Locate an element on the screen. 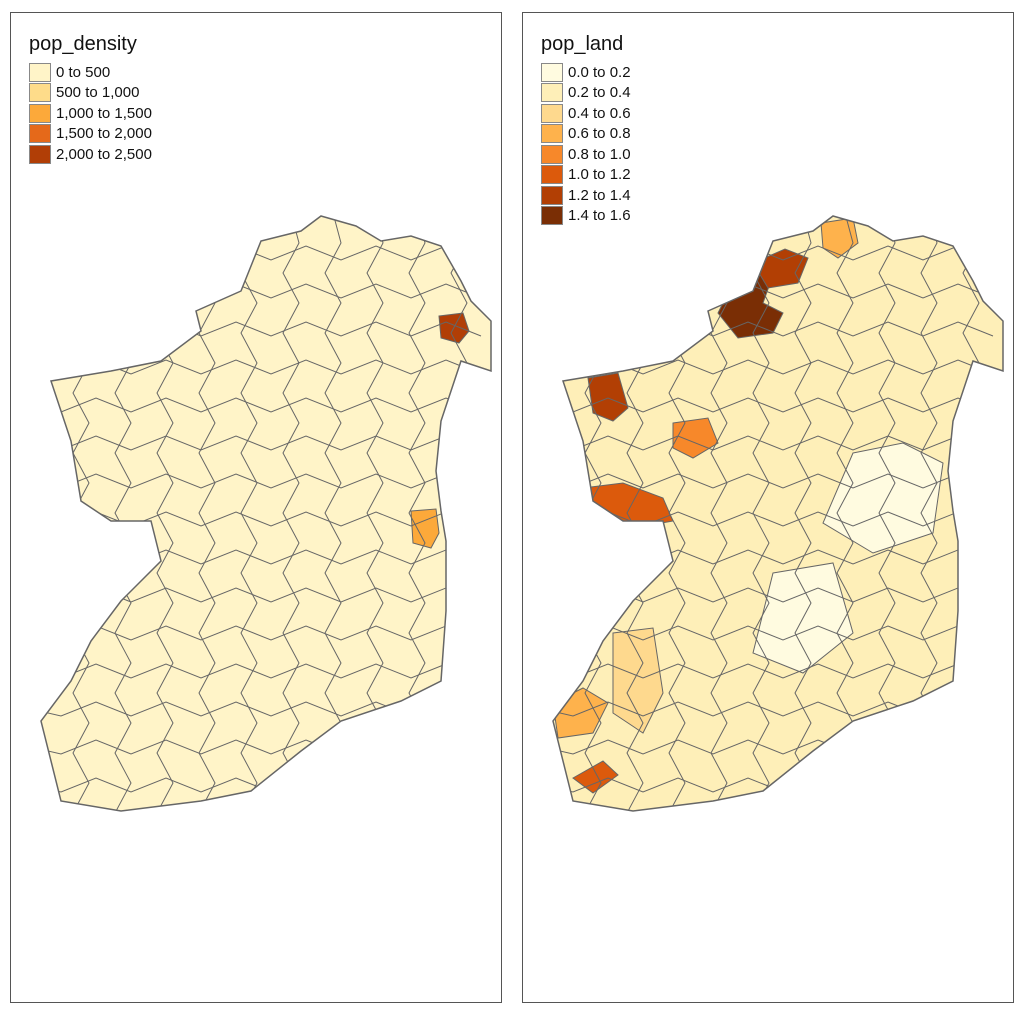 This screenshot has width=1024, height=1024. legend-item: 1.2 to 1.4 is located at coordinates (586, 195).